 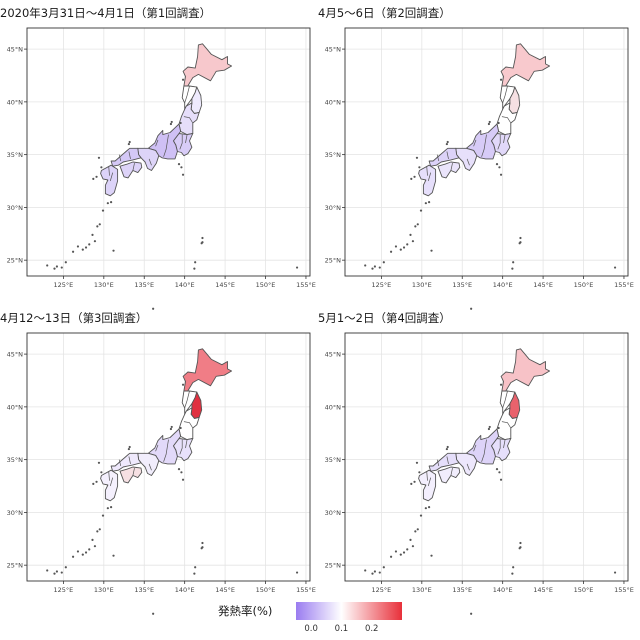 What do you see at coordinates (15, 460) in the screenshot?
I see `latitude-tick-label: 35°N` at bounding box center [15, 460].